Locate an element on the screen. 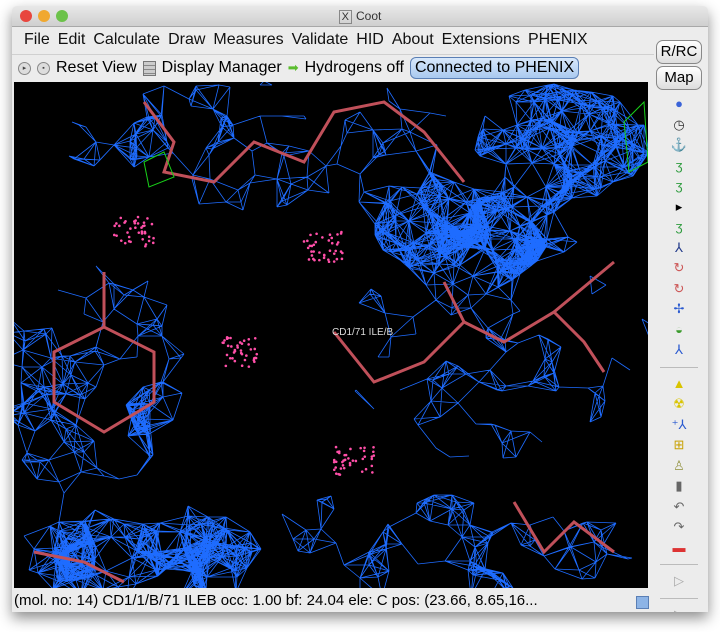 This screenshot has height=632, width=720. rigid-body-fit-icon: ⚓ is located at coordinates (679, 144).